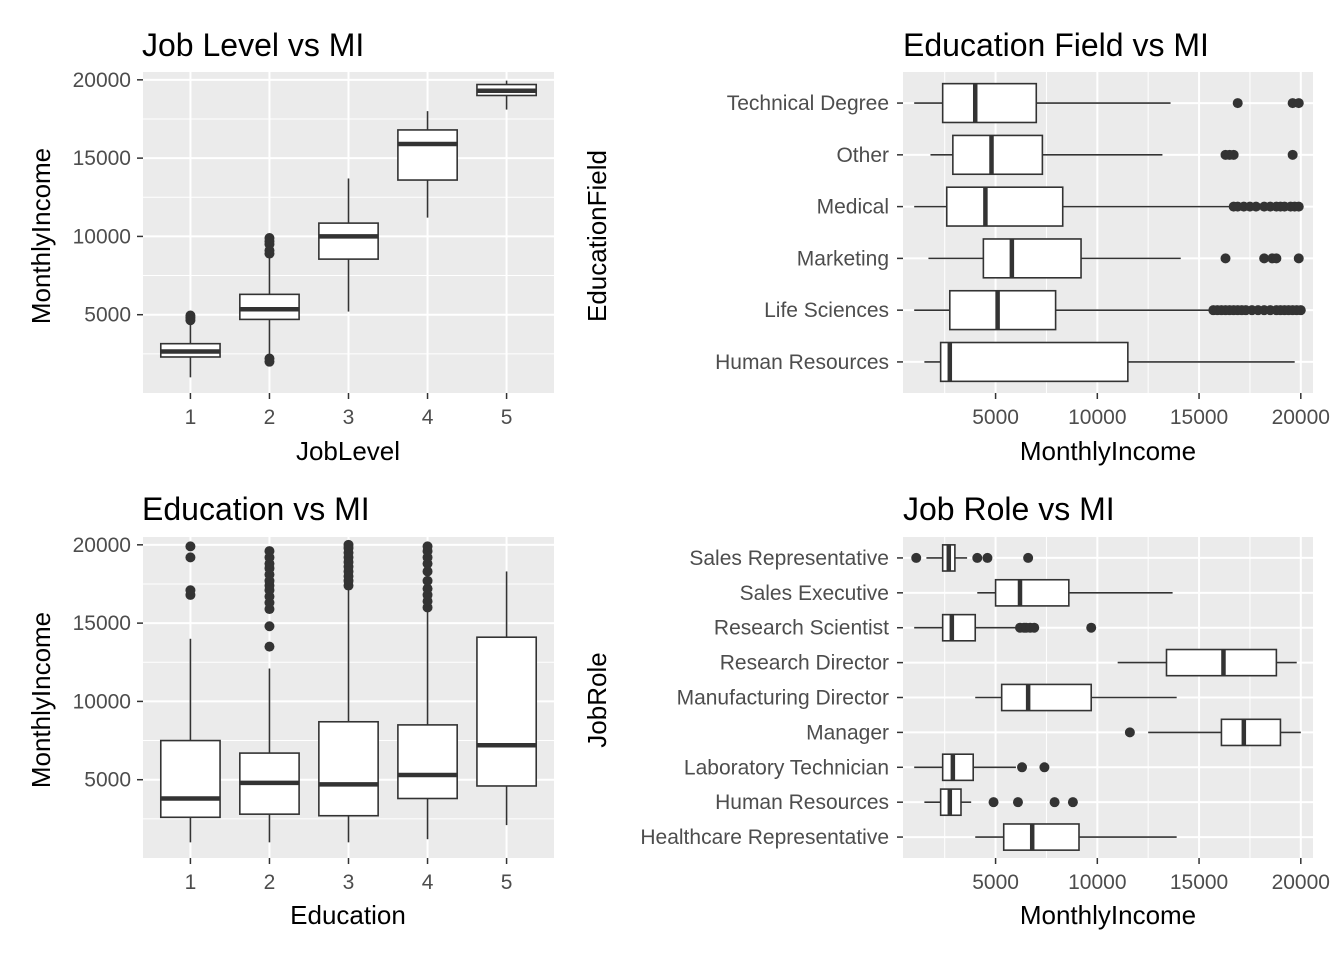  Describe the element at coordinates (862, 155) in the screenshot. I see `y-tick-label: Other` at that location.